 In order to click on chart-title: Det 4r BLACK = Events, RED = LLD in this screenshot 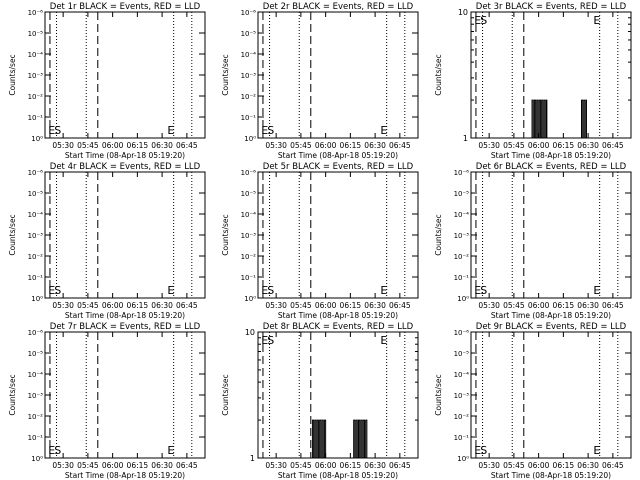, I will do `click(125, 167)`.